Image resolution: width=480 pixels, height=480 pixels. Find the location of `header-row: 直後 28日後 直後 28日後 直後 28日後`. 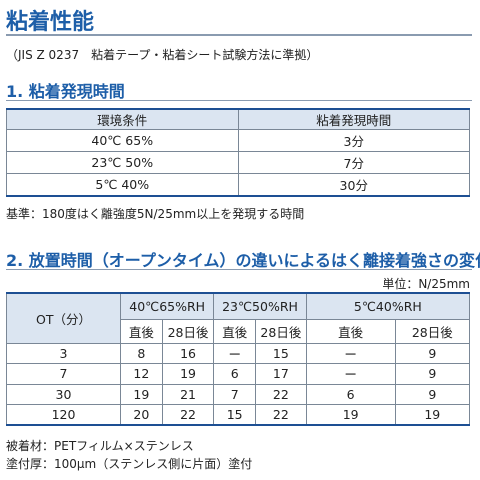

header-row: 直後 28日後 直後 28日後 直後 28日後 is located at coordinates (239, 331).